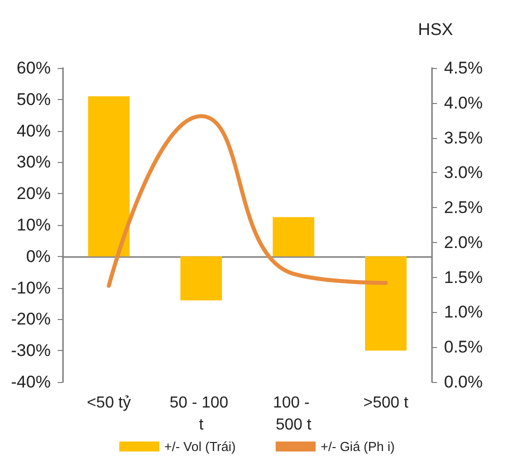 This screenshot has height=468, width=514. What do you see at coordinates (200, 446) in the screenshot?
I see `legend-label: +/- Vol (Trái)` at bounding box center [200, 446].